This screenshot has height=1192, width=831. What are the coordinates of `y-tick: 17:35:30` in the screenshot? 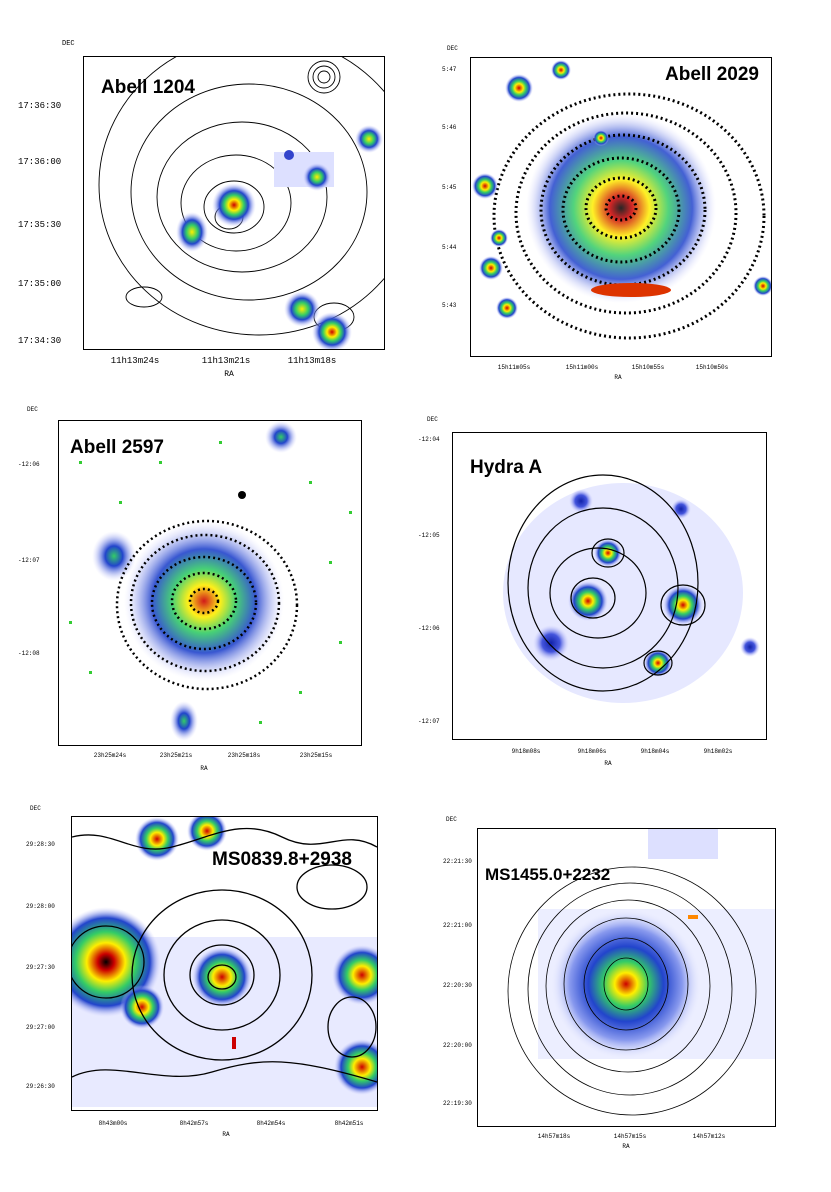 It's located at (40, 225).